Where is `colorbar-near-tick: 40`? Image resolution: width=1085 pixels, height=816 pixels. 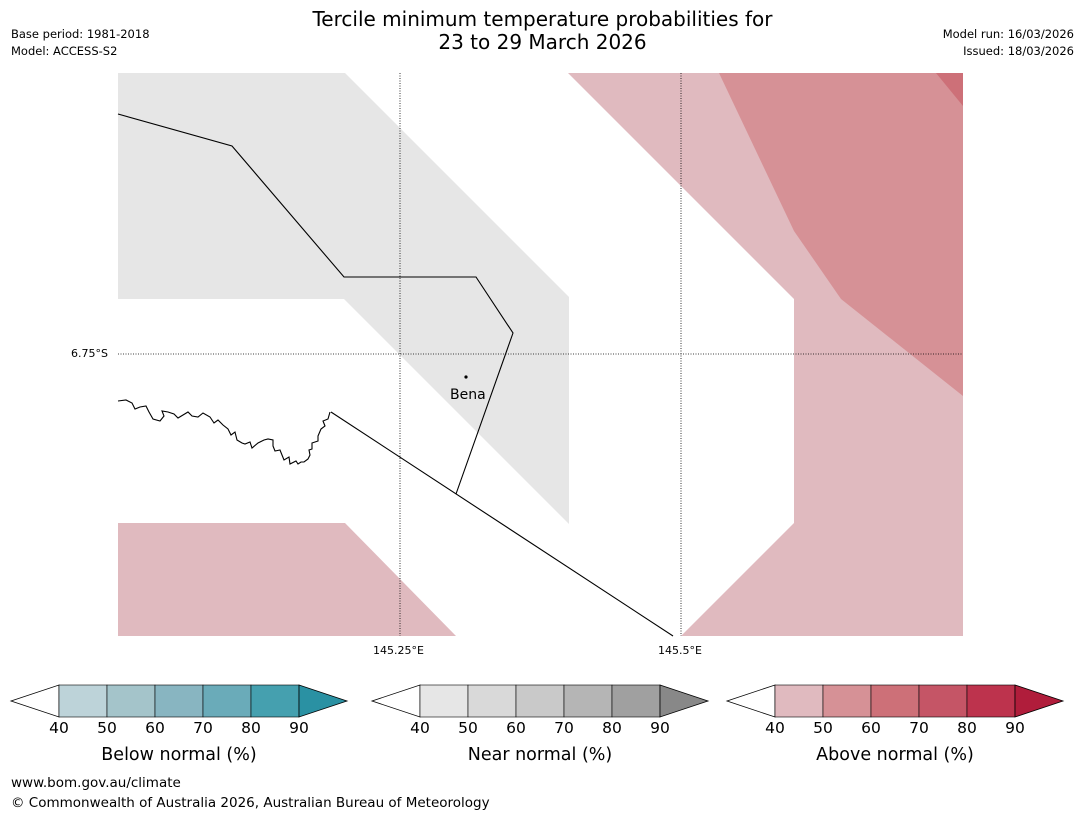
colorbar-near-tick: 40 is located at coordinates (420, 728).